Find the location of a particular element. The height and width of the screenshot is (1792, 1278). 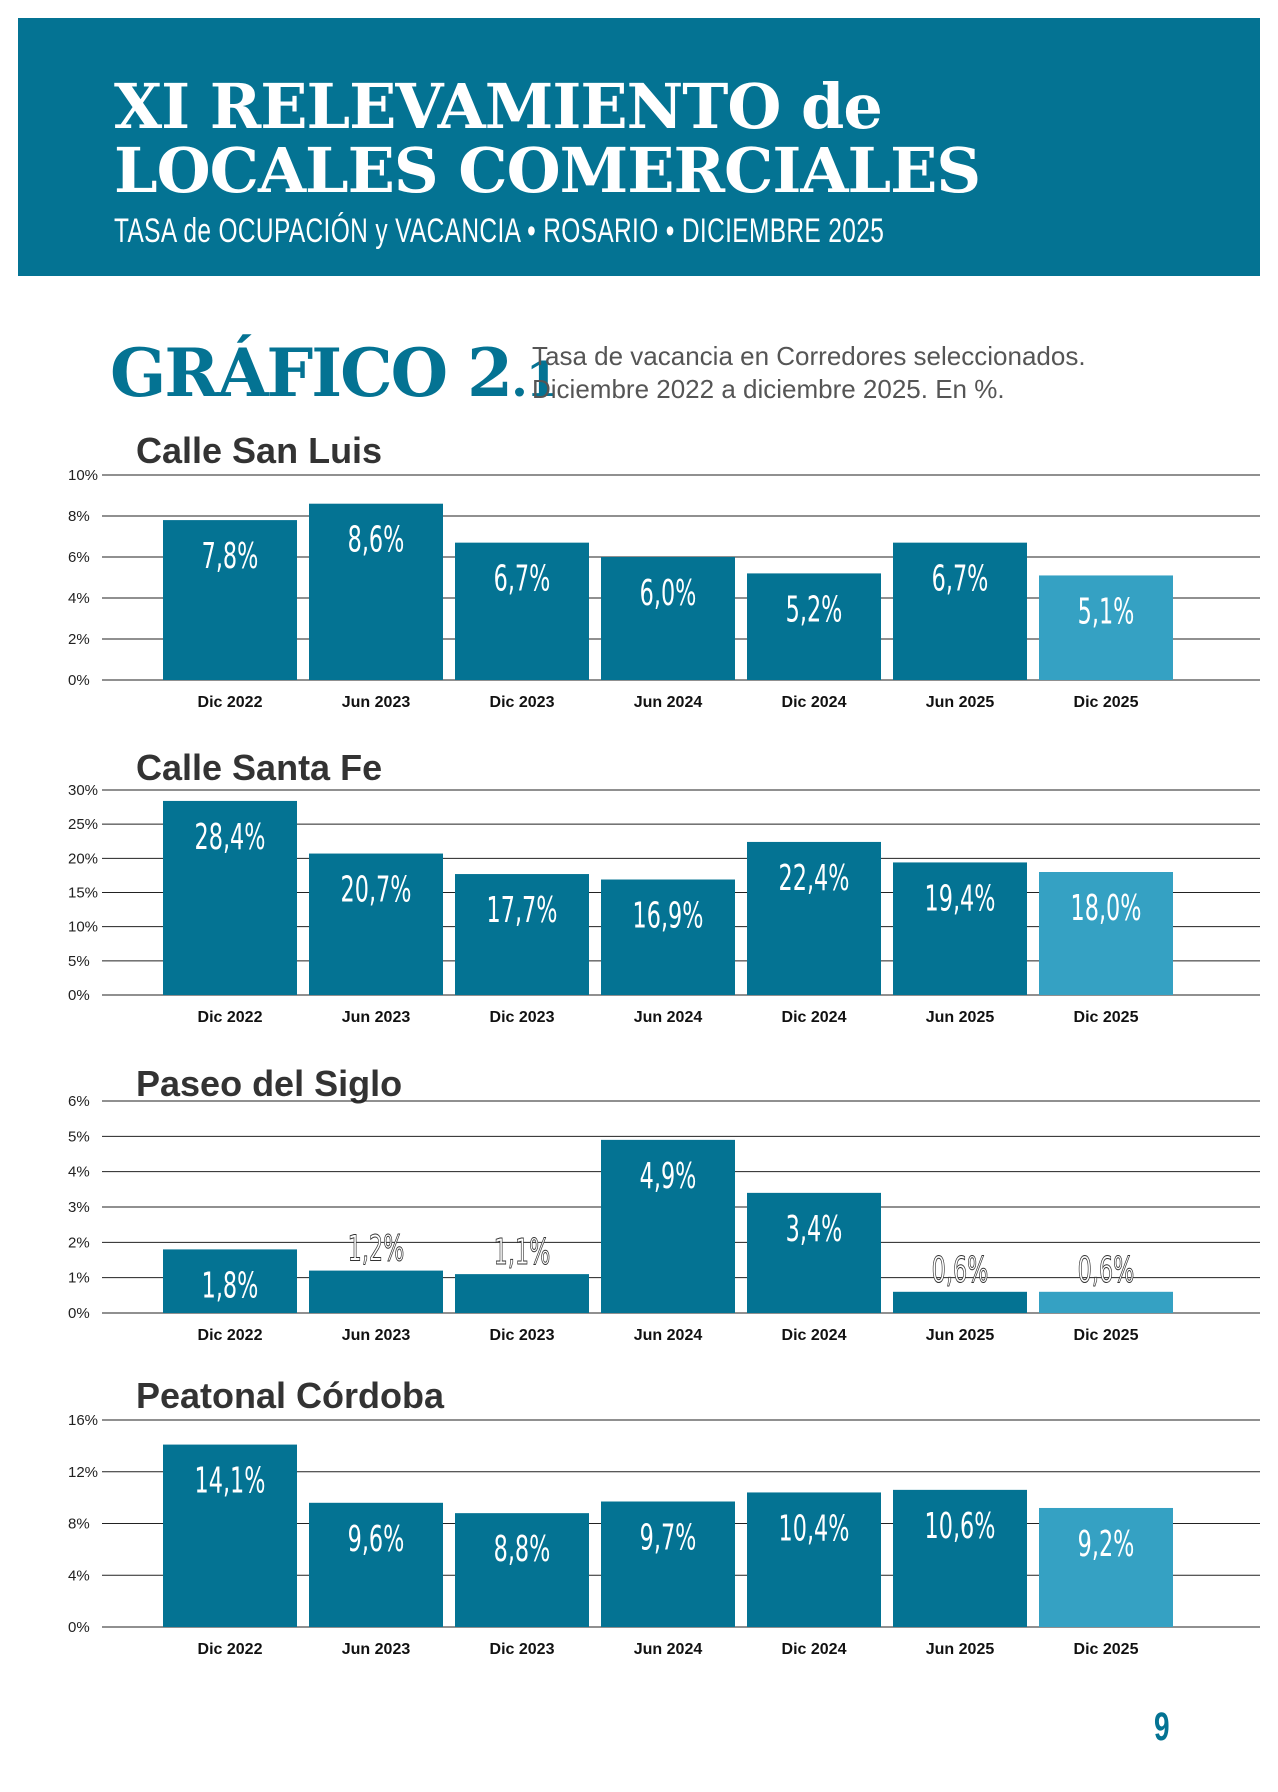

bar-value-label: 22,4% is located at coordinates (814, 878).